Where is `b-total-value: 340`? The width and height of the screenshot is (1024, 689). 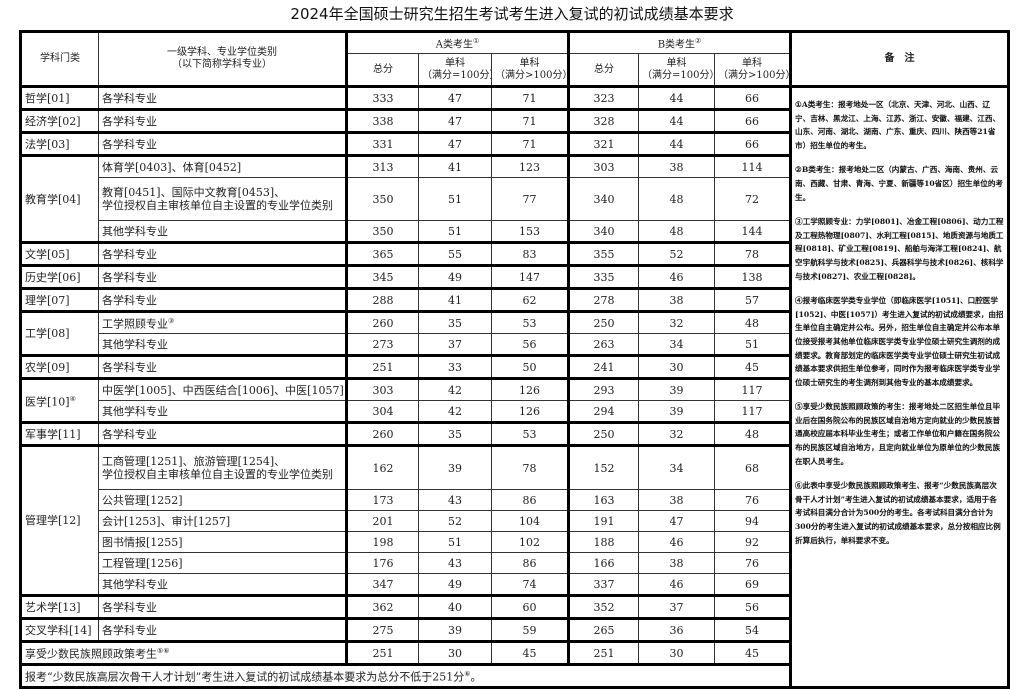
b-total-value: 340 is located at coordinates (603, 199).